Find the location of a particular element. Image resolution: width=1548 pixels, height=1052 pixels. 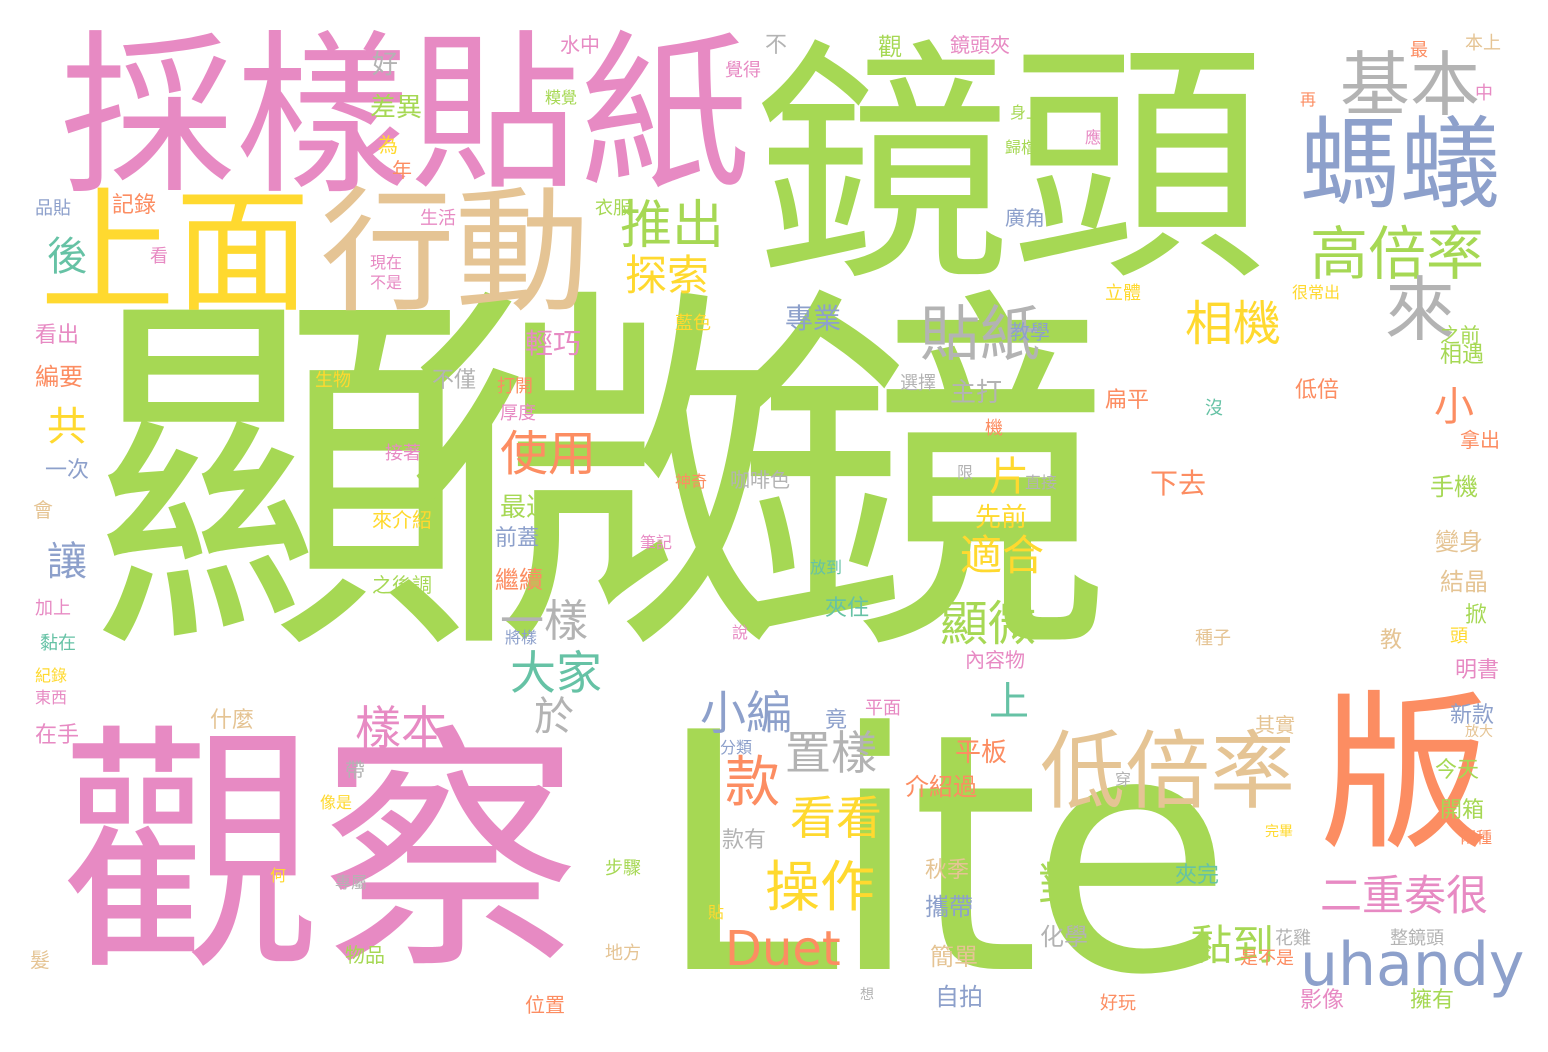

word: 地方 is located at coordinates (623, 953).